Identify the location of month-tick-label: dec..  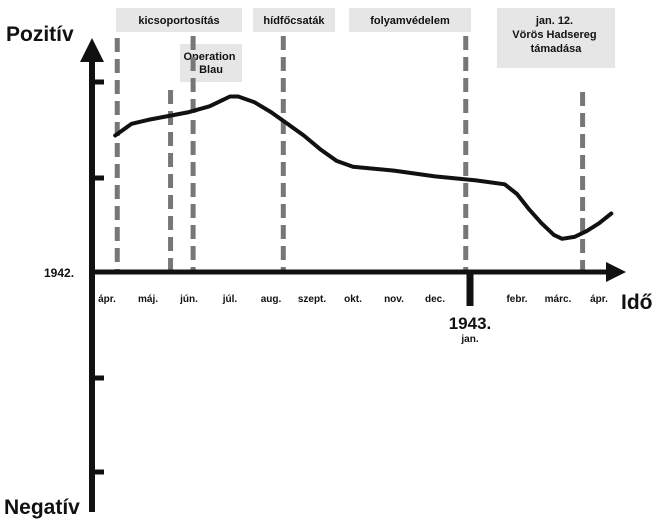
(435, 299).